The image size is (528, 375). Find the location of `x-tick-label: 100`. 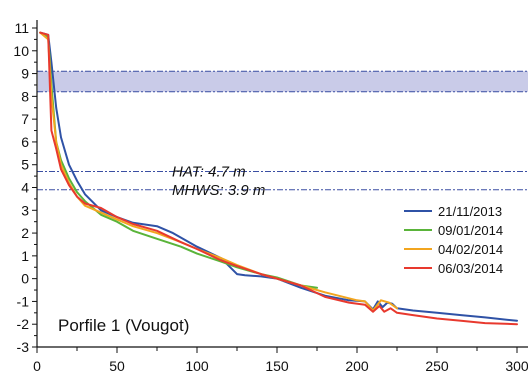

x-tick-label: 100 is located at coordinates (197, 366).